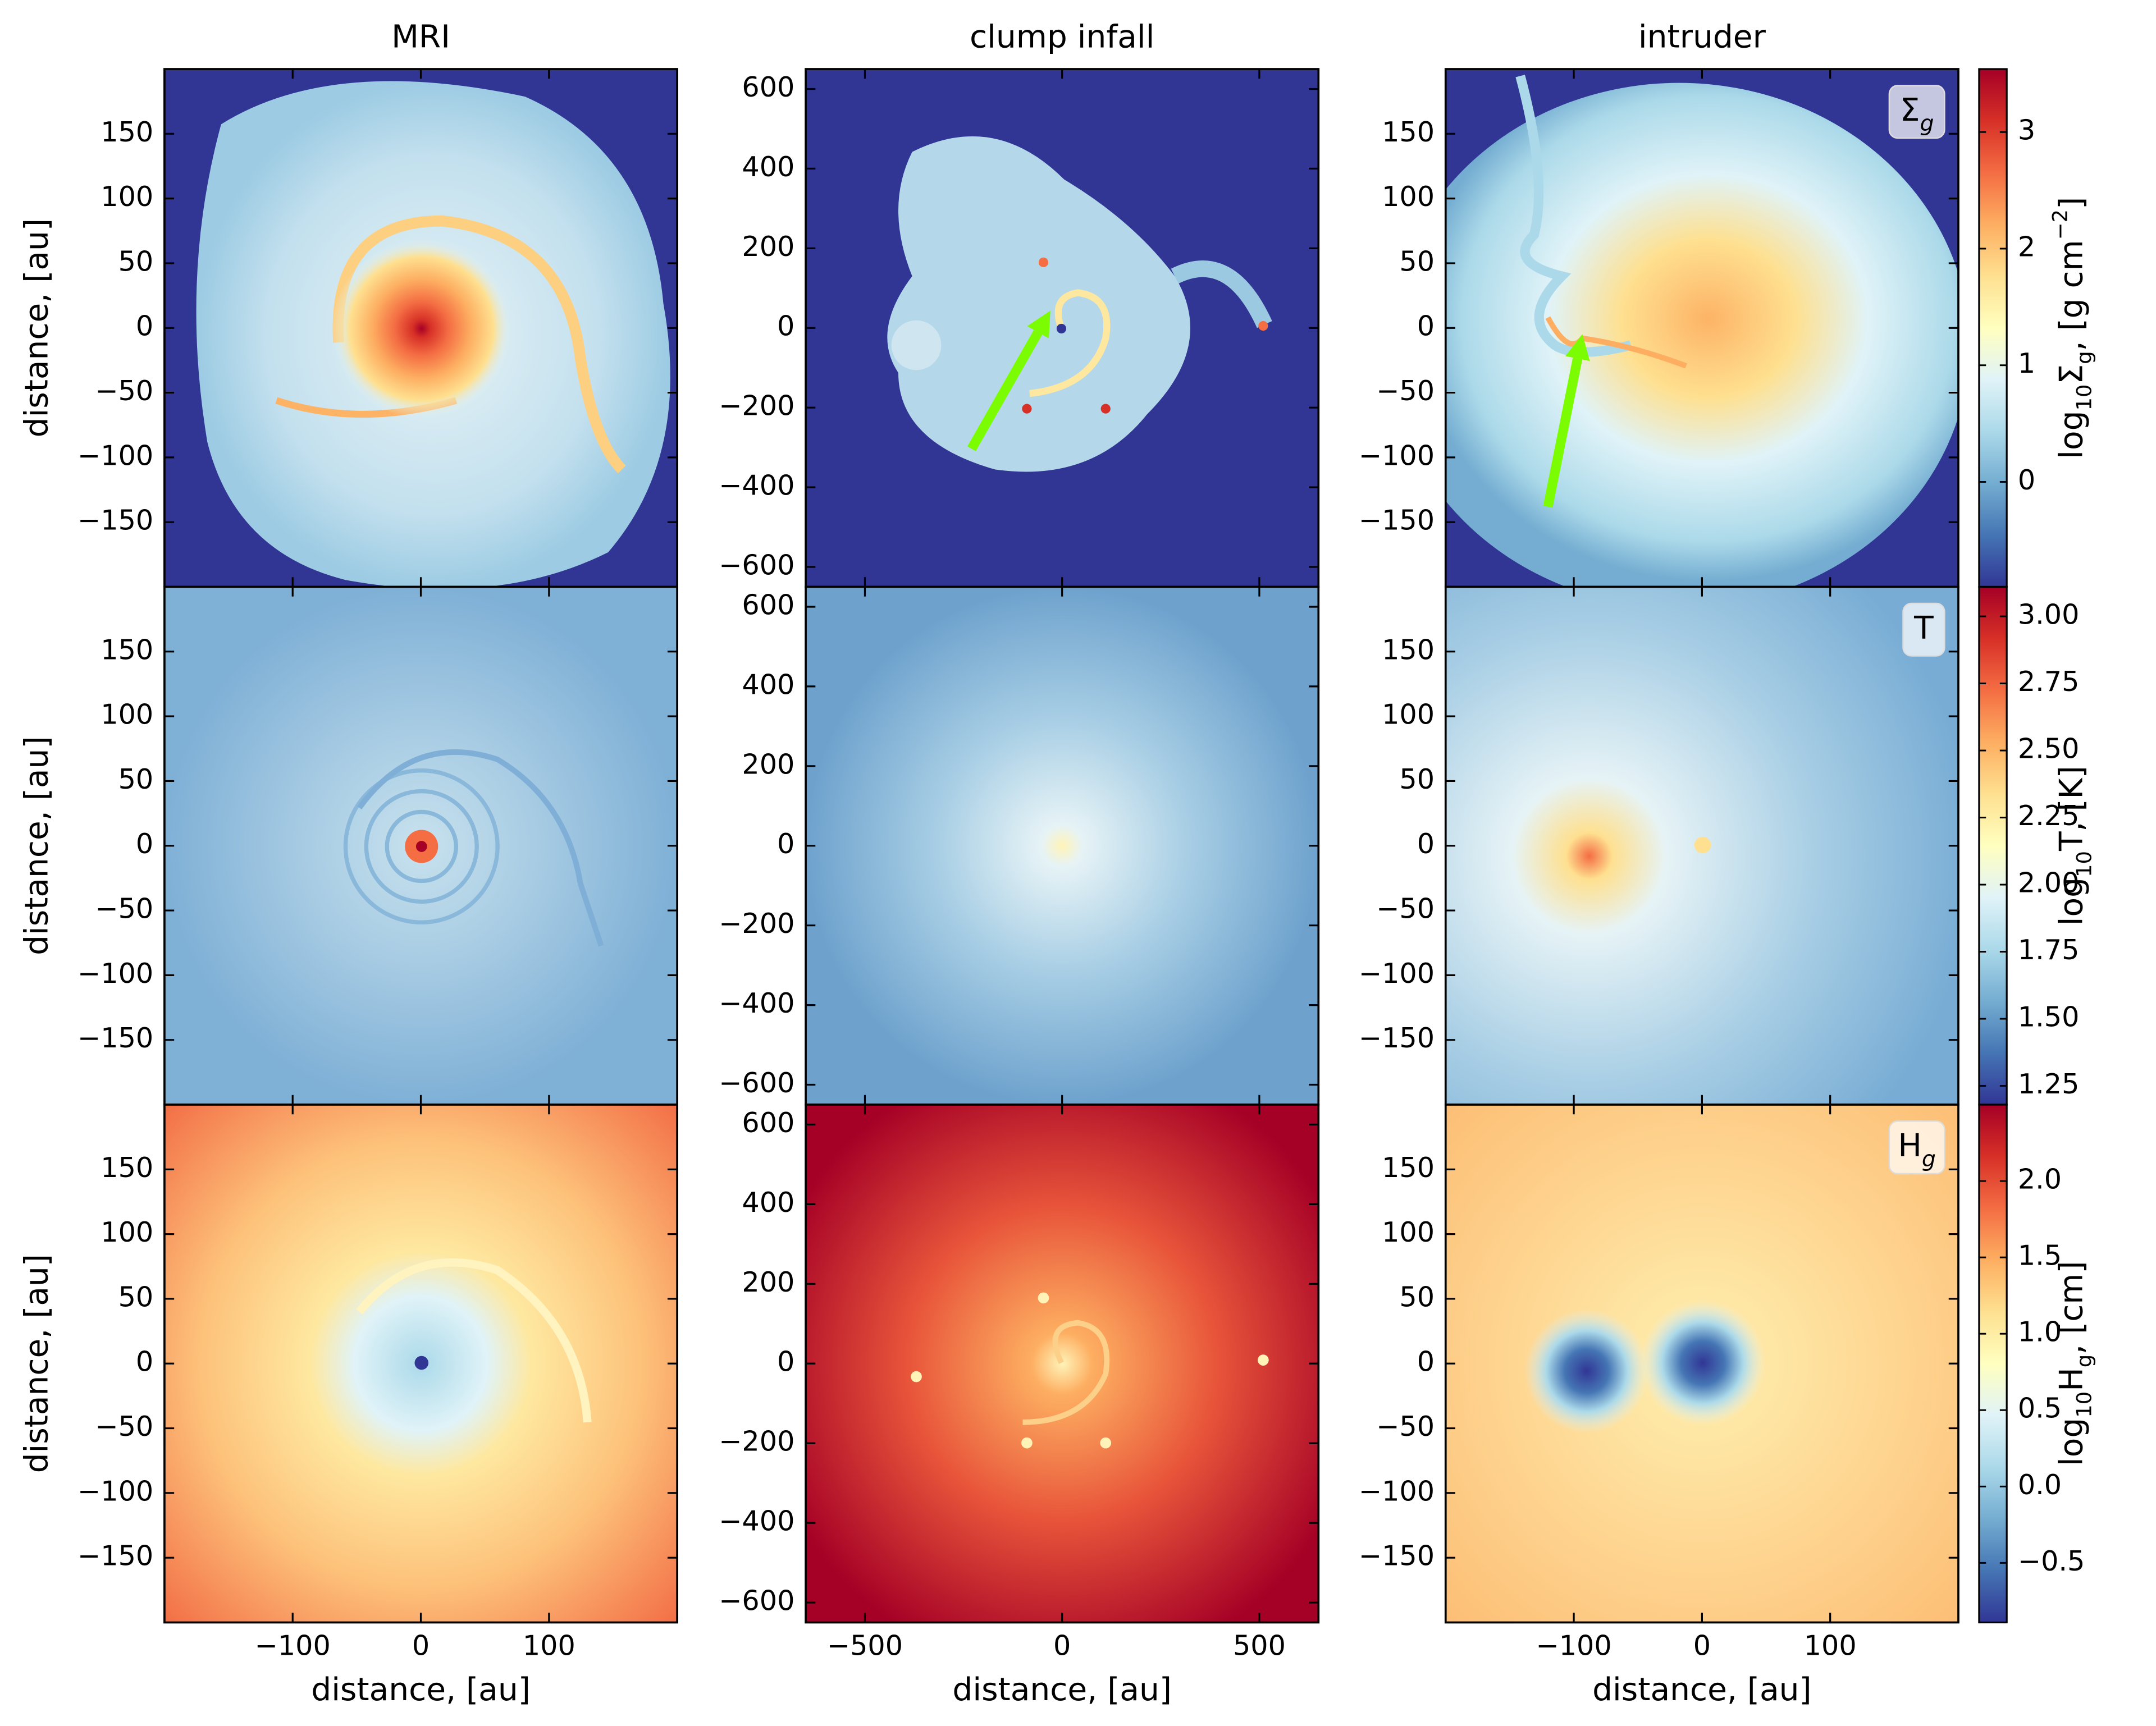  What do you see at coordinates (2071, 374) in the screenshot?
I see `colorbar-label-part: Σ` at bounding box center [2071, 374].